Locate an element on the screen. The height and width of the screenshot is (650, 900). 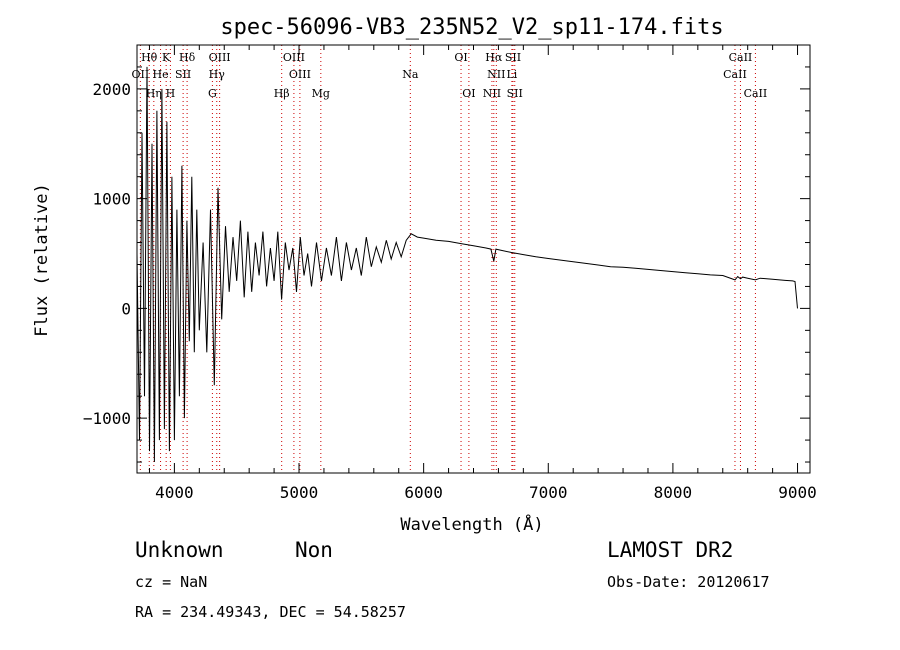
chart-title: spec-56096-VB3_235N52_V2_sp11-174.fits is located at coordinates (471, 27).